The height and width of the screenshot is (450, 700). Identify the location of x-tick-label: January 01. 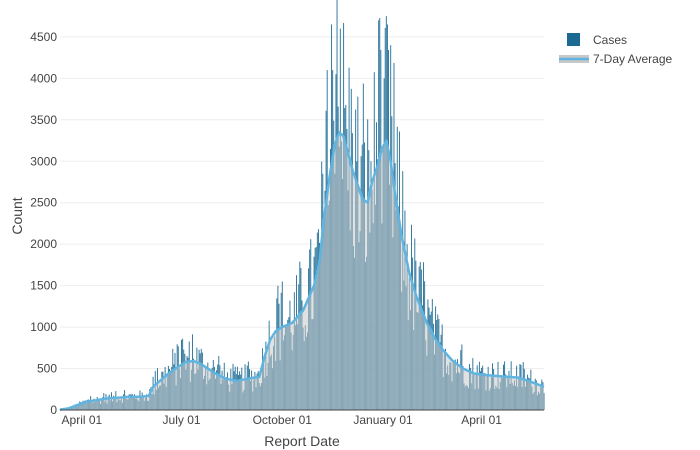
(383, 420).